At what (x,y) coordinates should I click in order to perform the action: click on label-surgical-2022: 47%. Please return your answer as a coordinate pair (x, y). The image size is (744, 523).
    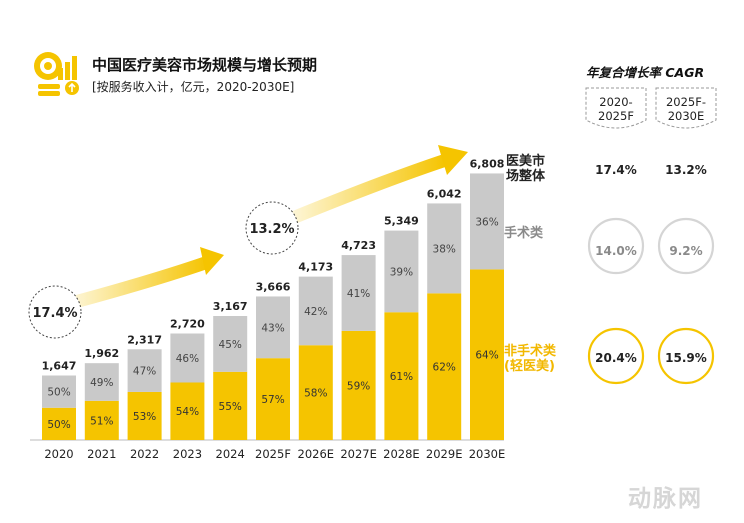
    Looking at the image, I should click on (144, 372).